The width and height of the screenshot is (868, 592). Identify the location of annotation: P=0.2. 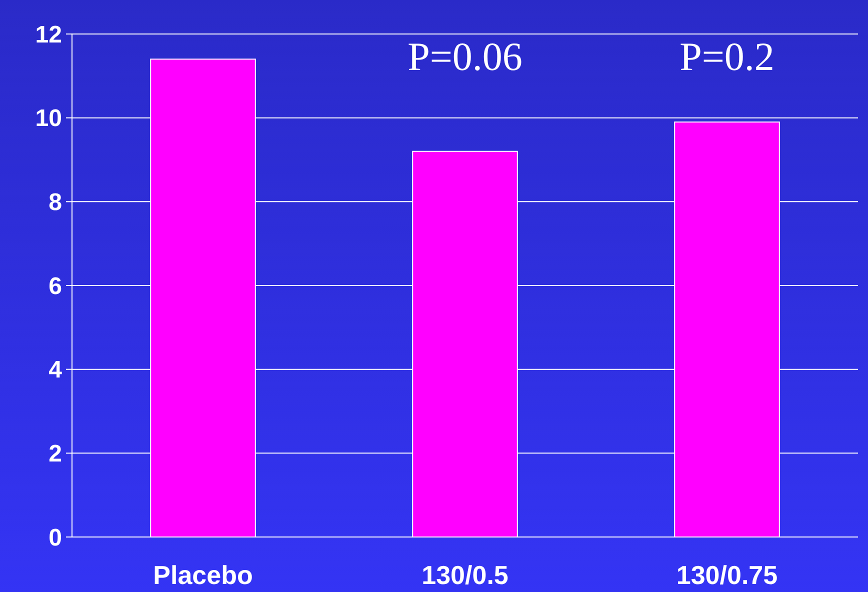
(727, 56).